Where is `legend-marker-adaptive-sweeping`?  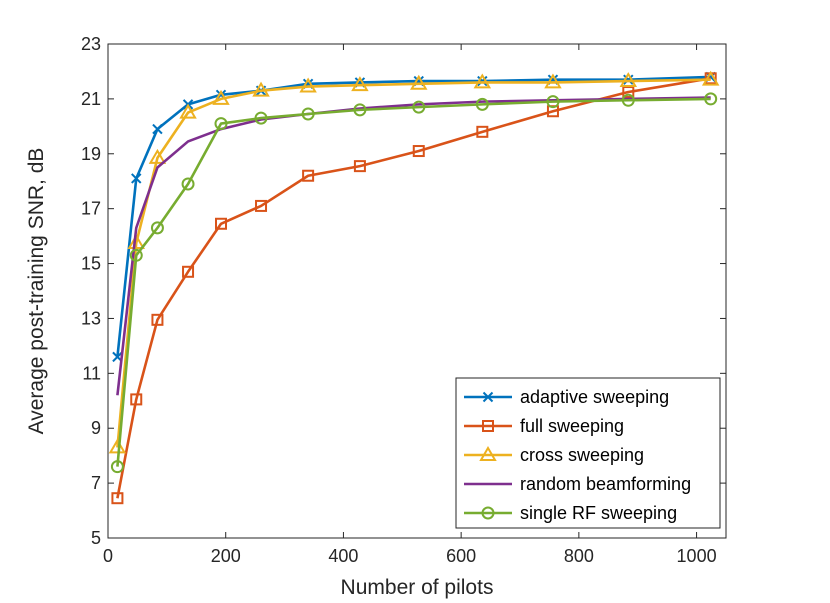
legend-marker-adaptive-sweeping is located at coordinates (488, 397).